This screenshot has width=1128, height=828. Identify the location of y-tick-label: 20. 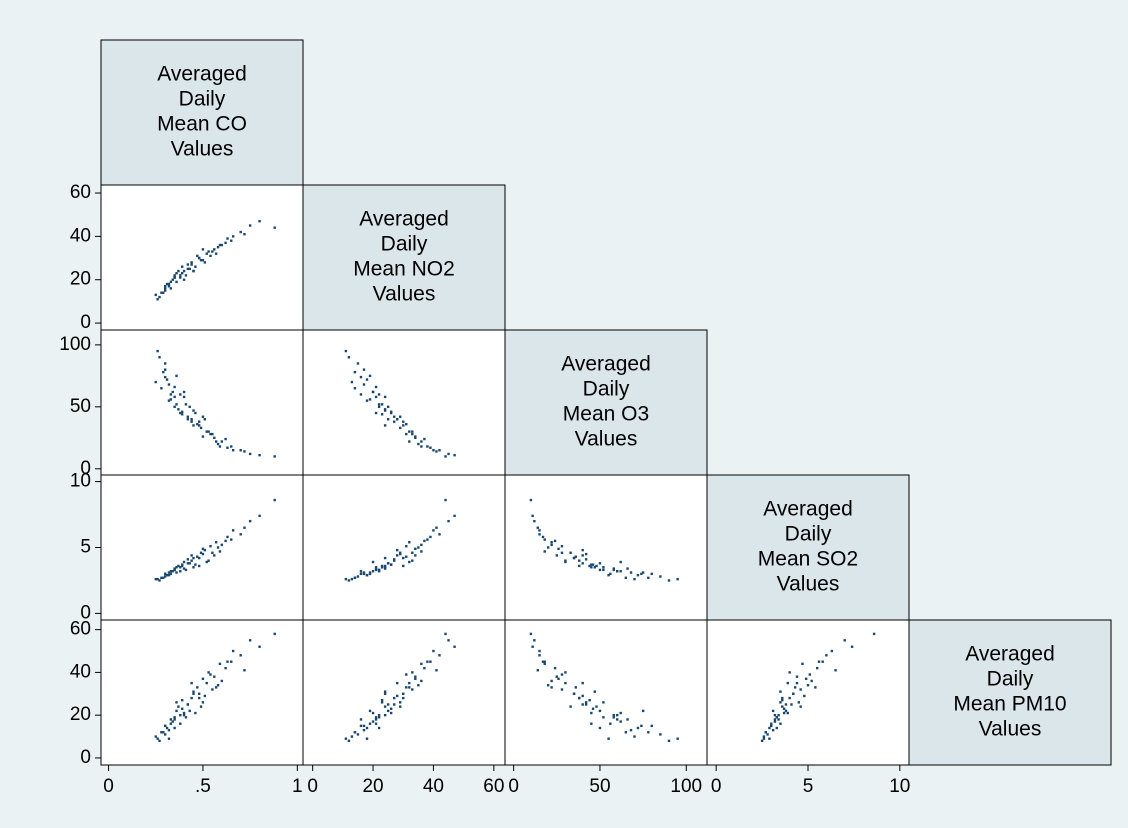
(80, 714).